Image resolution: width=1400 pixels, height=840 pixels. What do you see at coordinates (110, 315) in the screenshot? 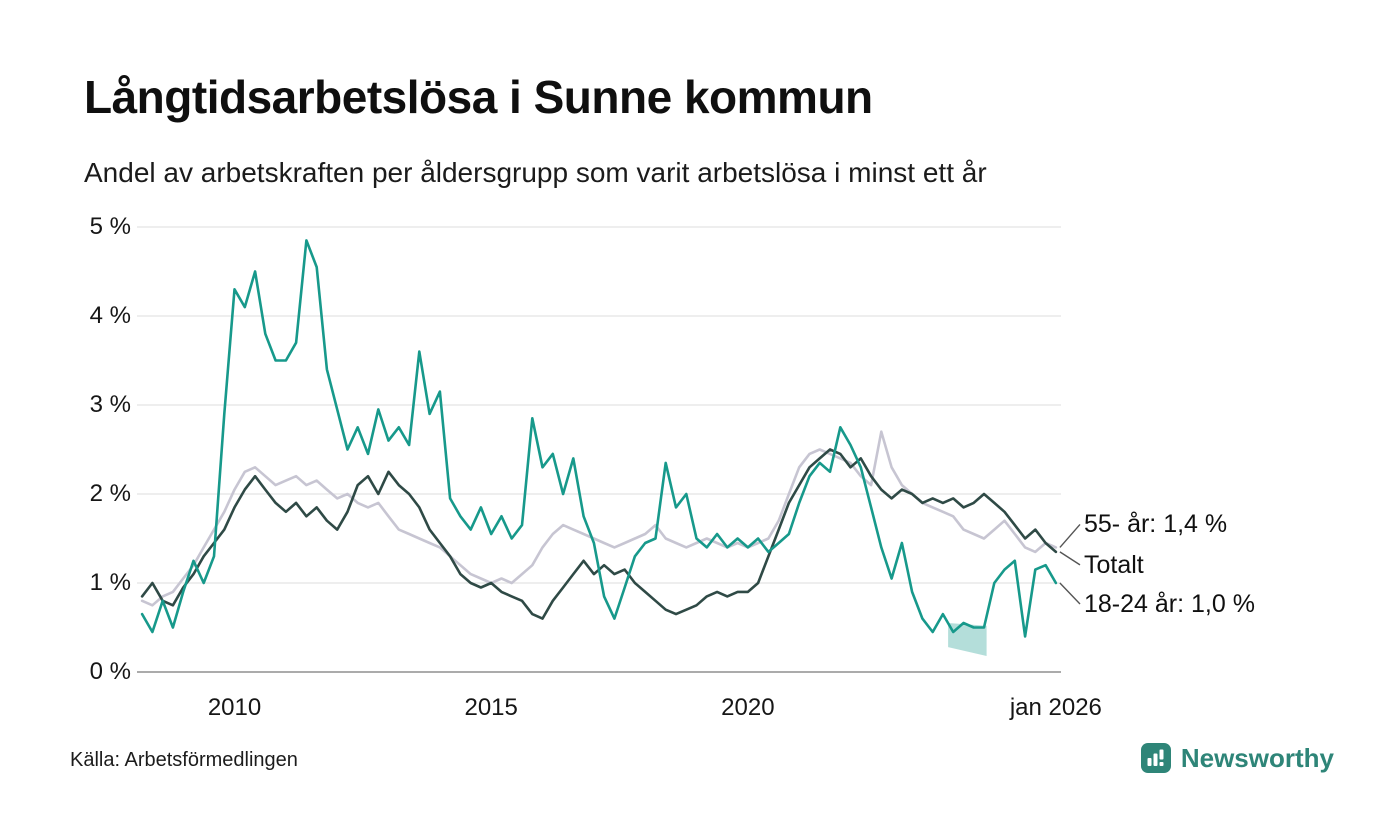
I see `y-axis-tick-label: 4 %` at bounding box center [110, 315].